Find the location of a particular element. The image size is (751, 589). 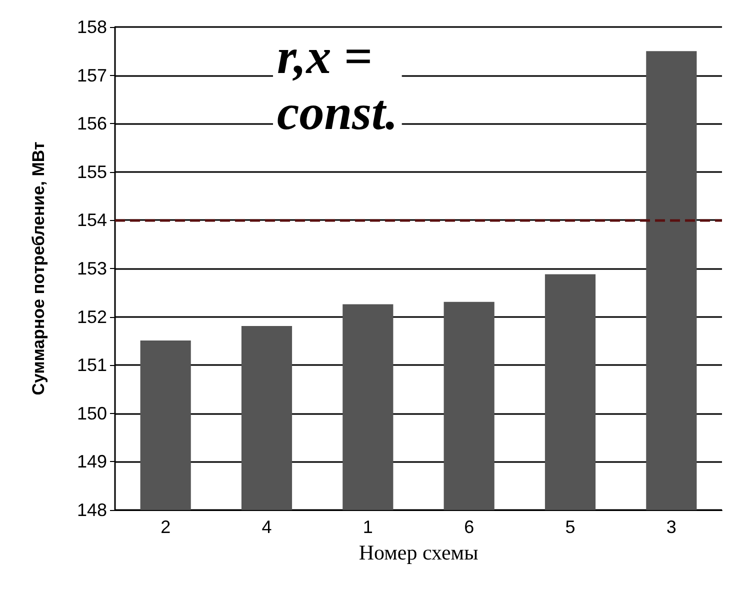

y-tick-label: 157 is located at coordinates (91, 75).